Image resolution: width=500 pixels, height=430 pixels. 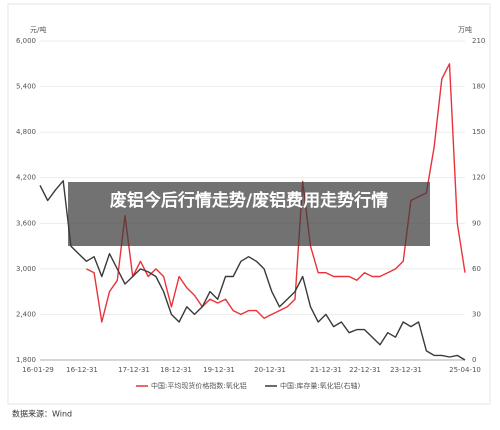 What do you see at coordinates (26, 87) in the screenshot?
I see `y-tick-label: 5,400` at bounding box center [26, 87].